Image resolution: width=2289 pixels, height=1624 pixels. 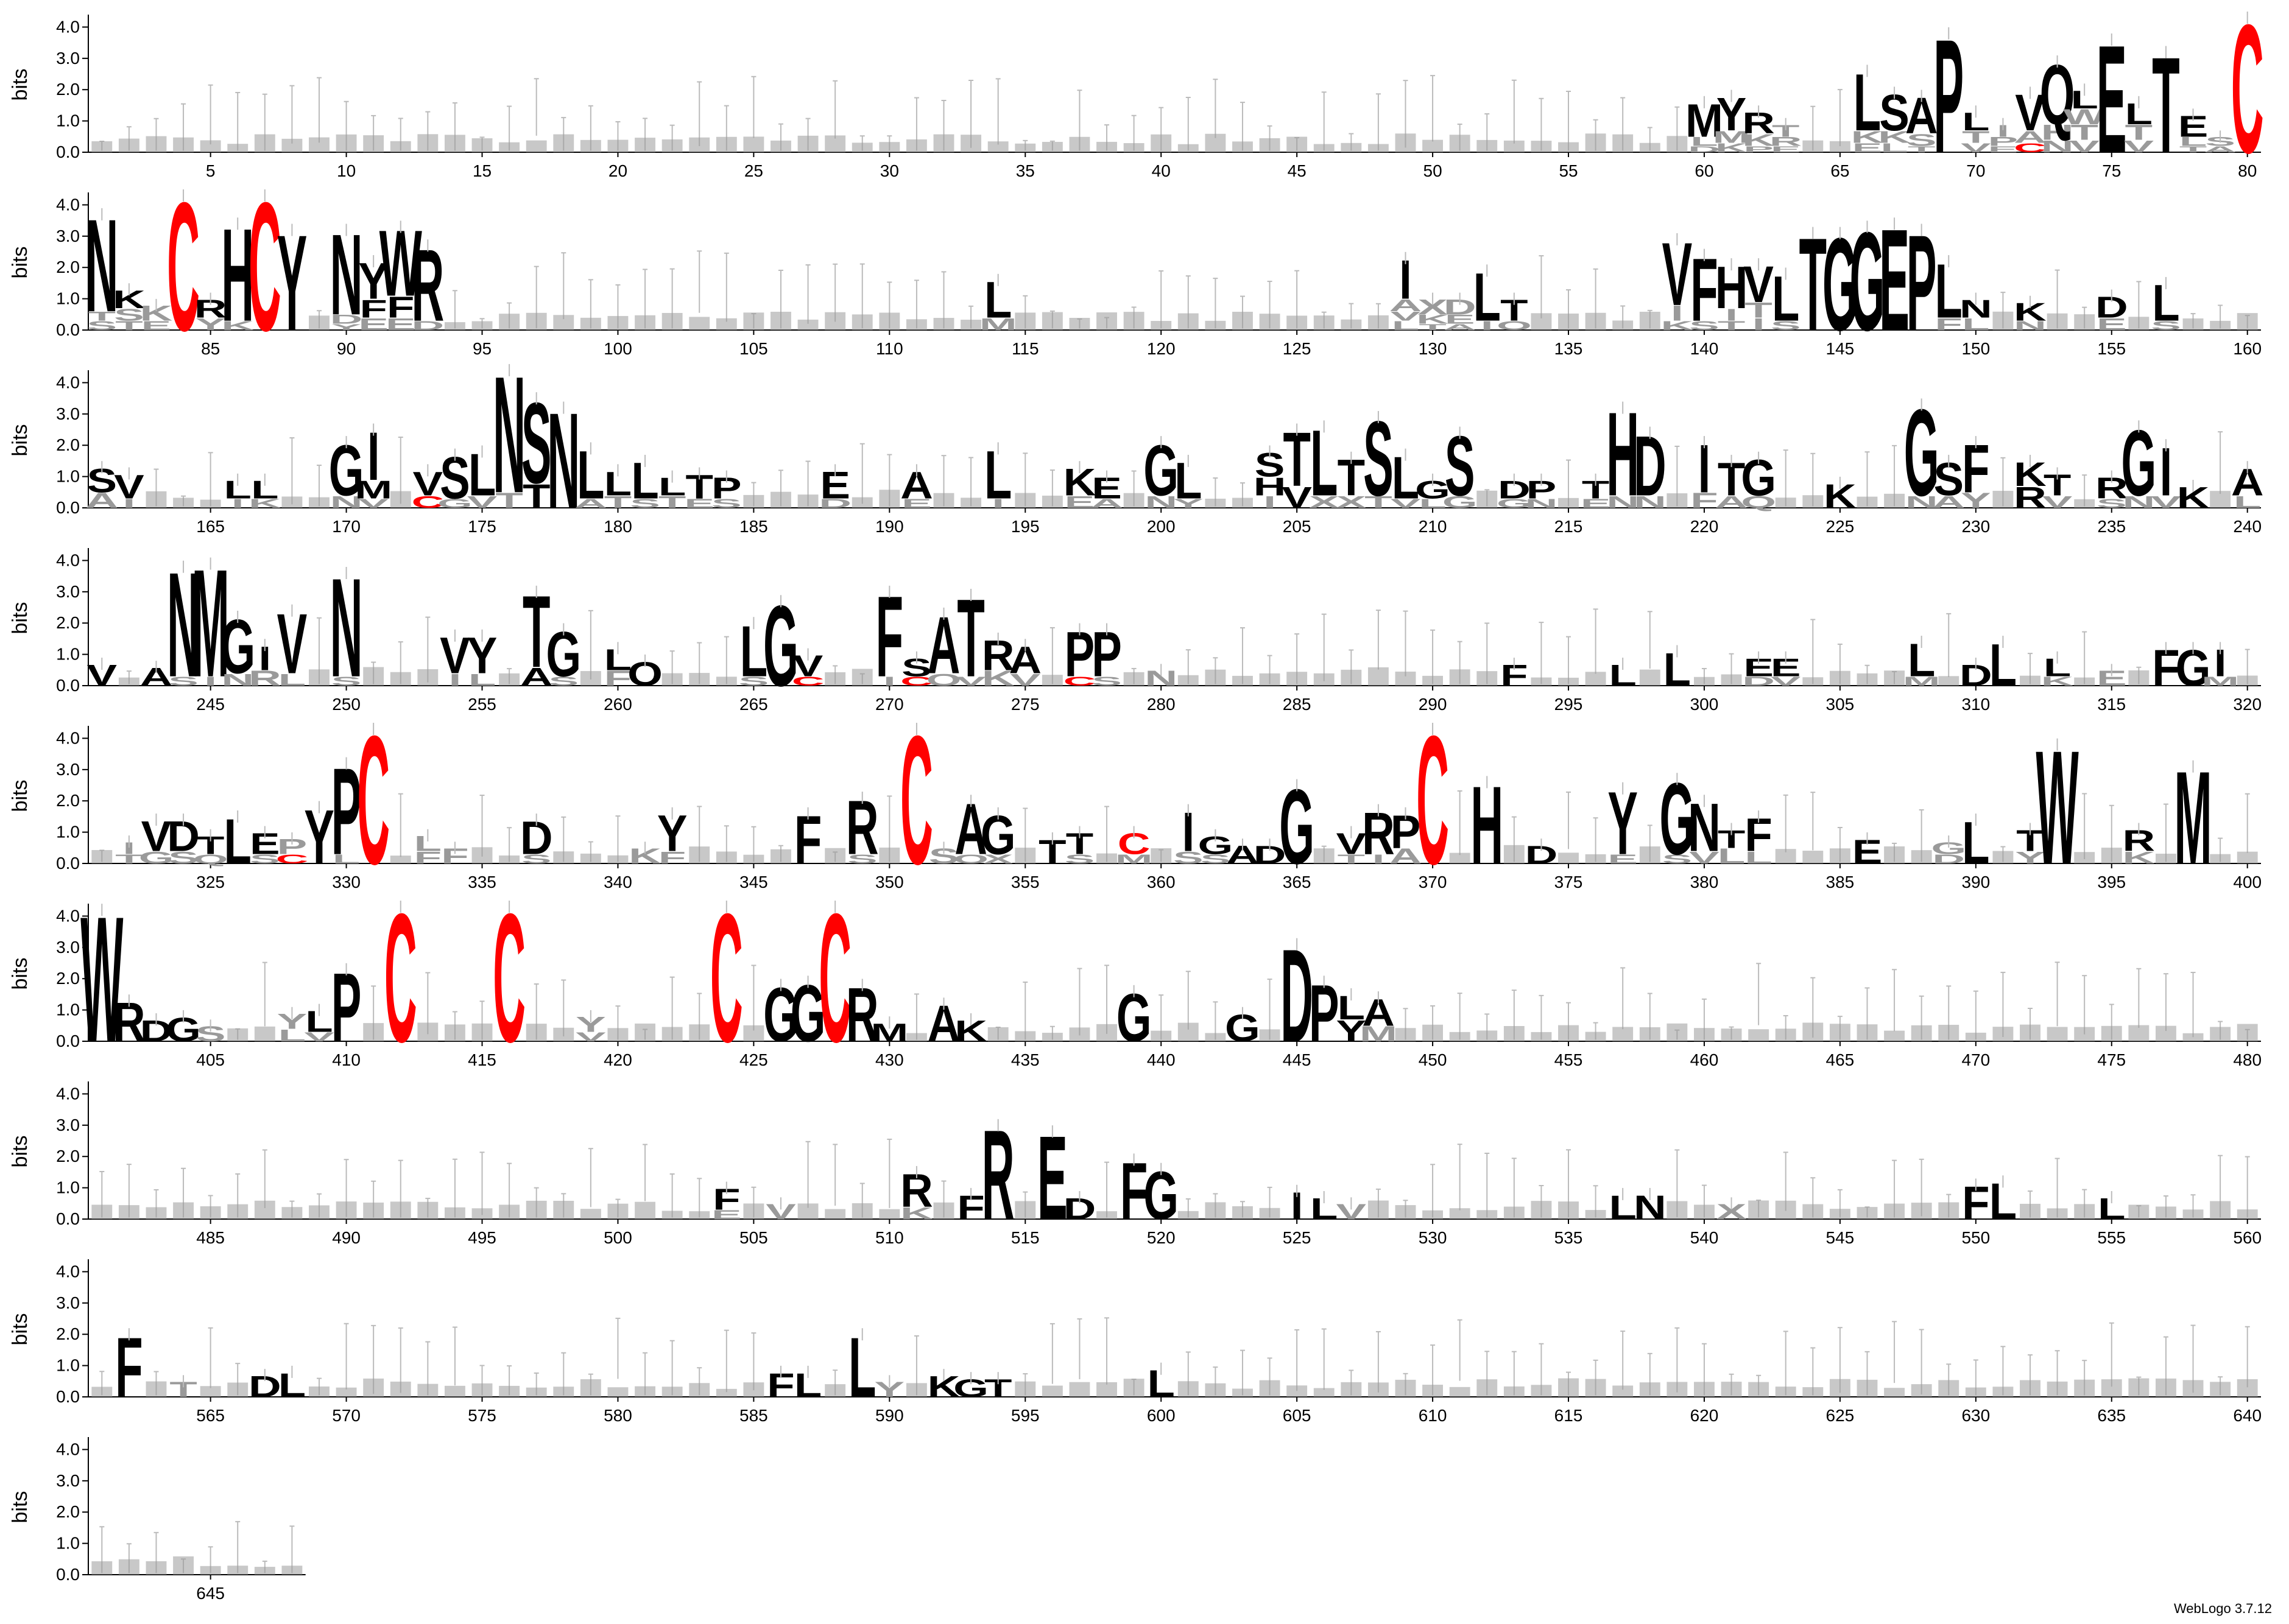 What do you see at coordinates (1704, 142) in the screenshot?
I see `logo-letter: L` at bounding box center [1704, 142].